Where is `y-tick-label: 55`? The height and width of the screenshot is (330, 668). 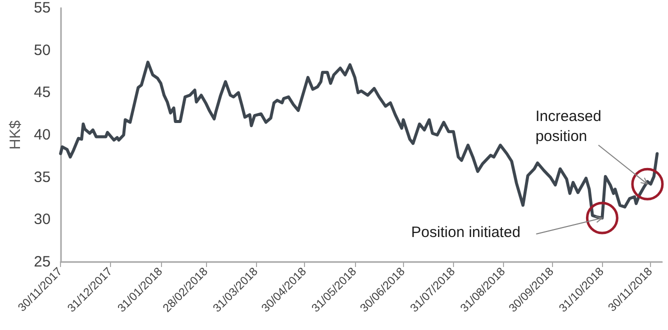
y-tick-label: 55 is located at coordinates (42, 8).